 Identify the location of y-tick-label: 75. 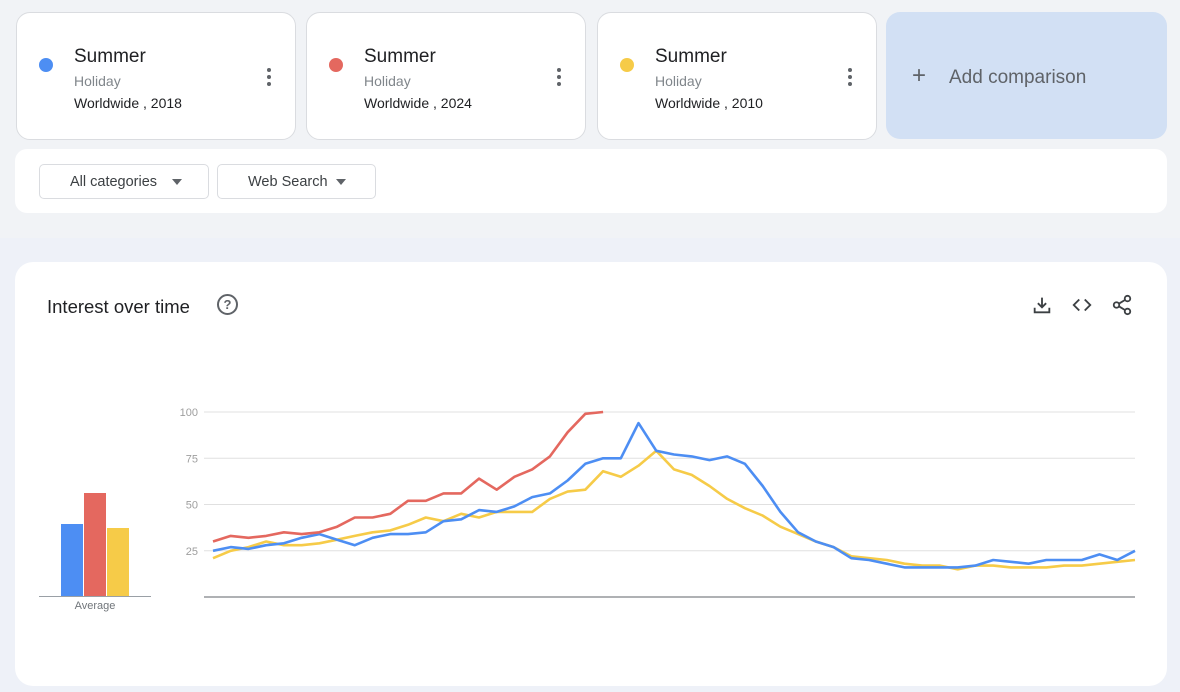
(192, 459).